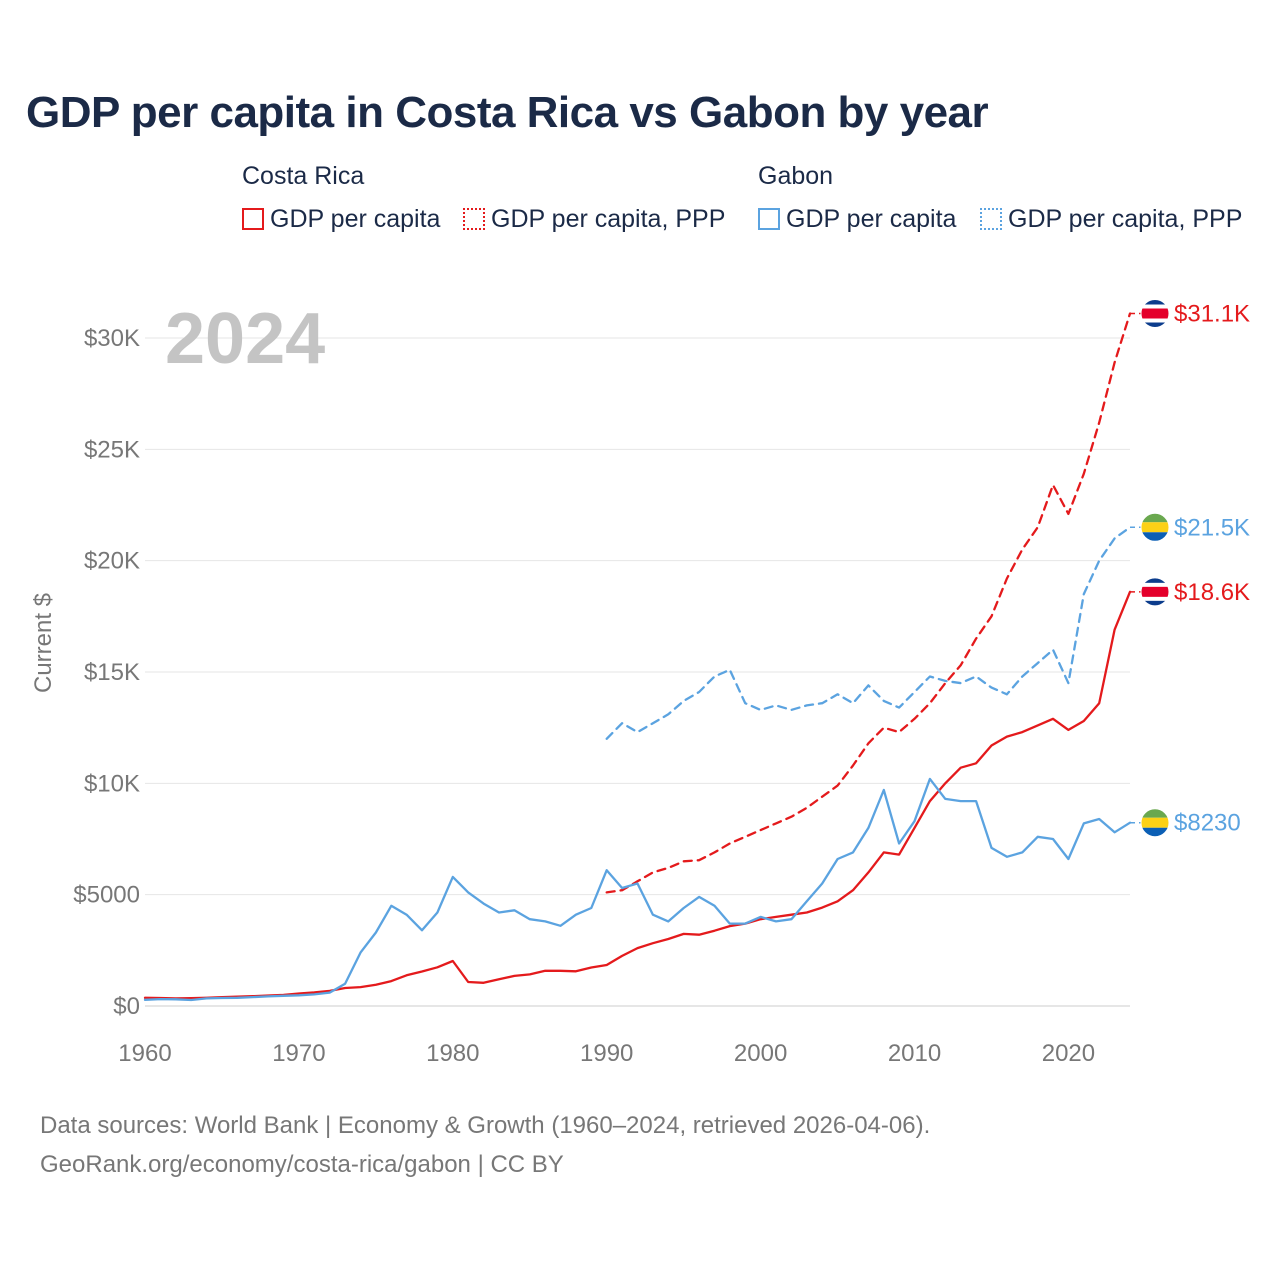 The height and width of the screenshot is (1280, 1280). Describe the element at coordinates (245, 339) in the screenshot. I see `year-overlay: 2024` at that location.